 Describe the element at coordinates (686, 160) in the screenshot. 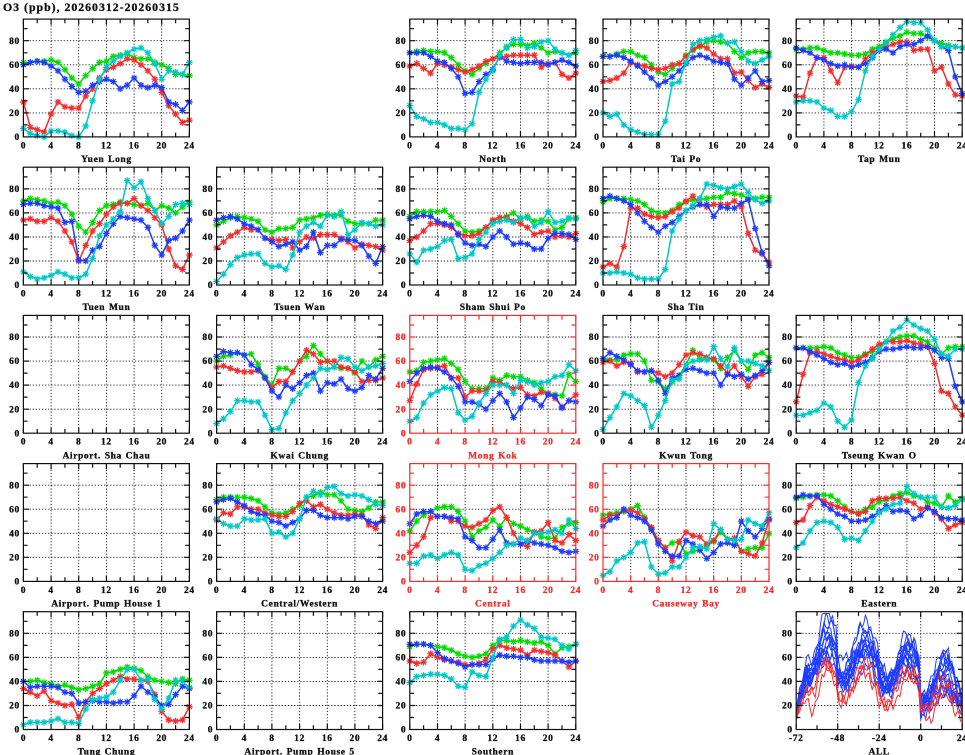

I see `svg-text: Tai Po` at that location.